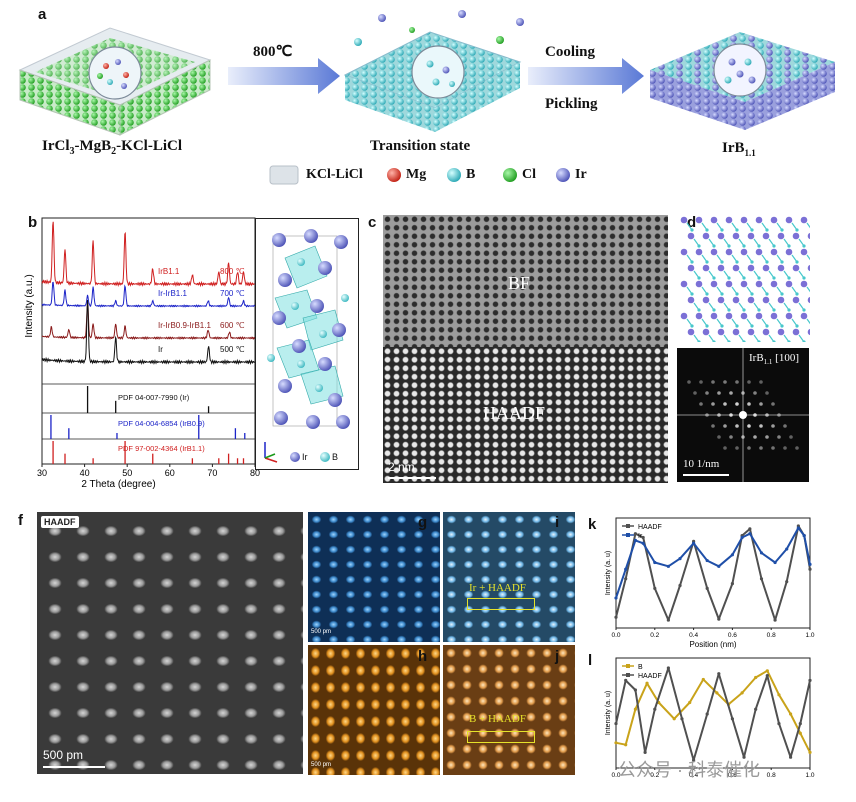 Image resolution: width=856 pixels, height=802 pixels. Describe the element at coordinates (29, 305) in the screenshot. I see `xrd-ylabel: Intensity (a.u.)` at that location.